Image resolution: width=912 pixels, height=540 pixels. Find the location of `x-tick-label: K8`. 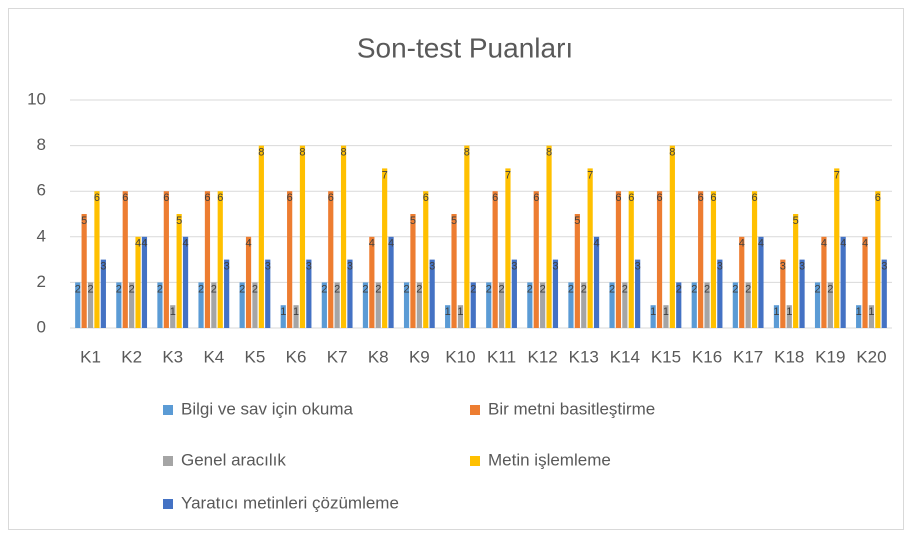

x-tick-label: K8 is located at coordinates (378, 356).